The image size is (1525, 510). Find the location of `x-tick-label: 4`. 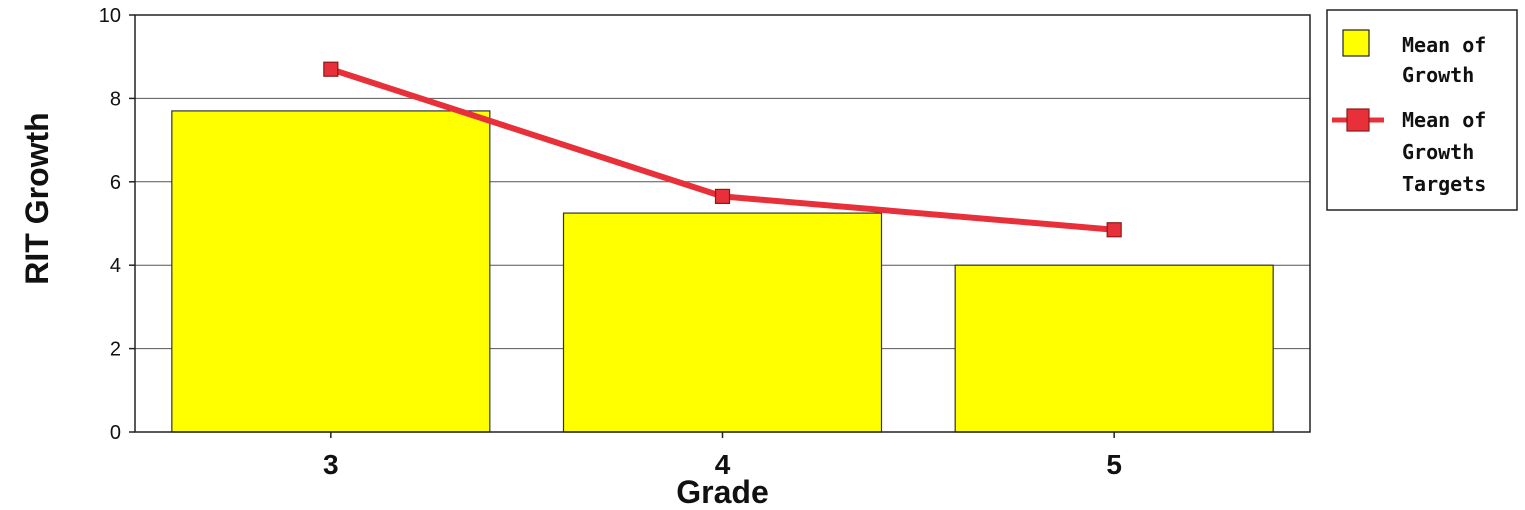

x-tick-label: 4 is located at coordinates (723, 464).